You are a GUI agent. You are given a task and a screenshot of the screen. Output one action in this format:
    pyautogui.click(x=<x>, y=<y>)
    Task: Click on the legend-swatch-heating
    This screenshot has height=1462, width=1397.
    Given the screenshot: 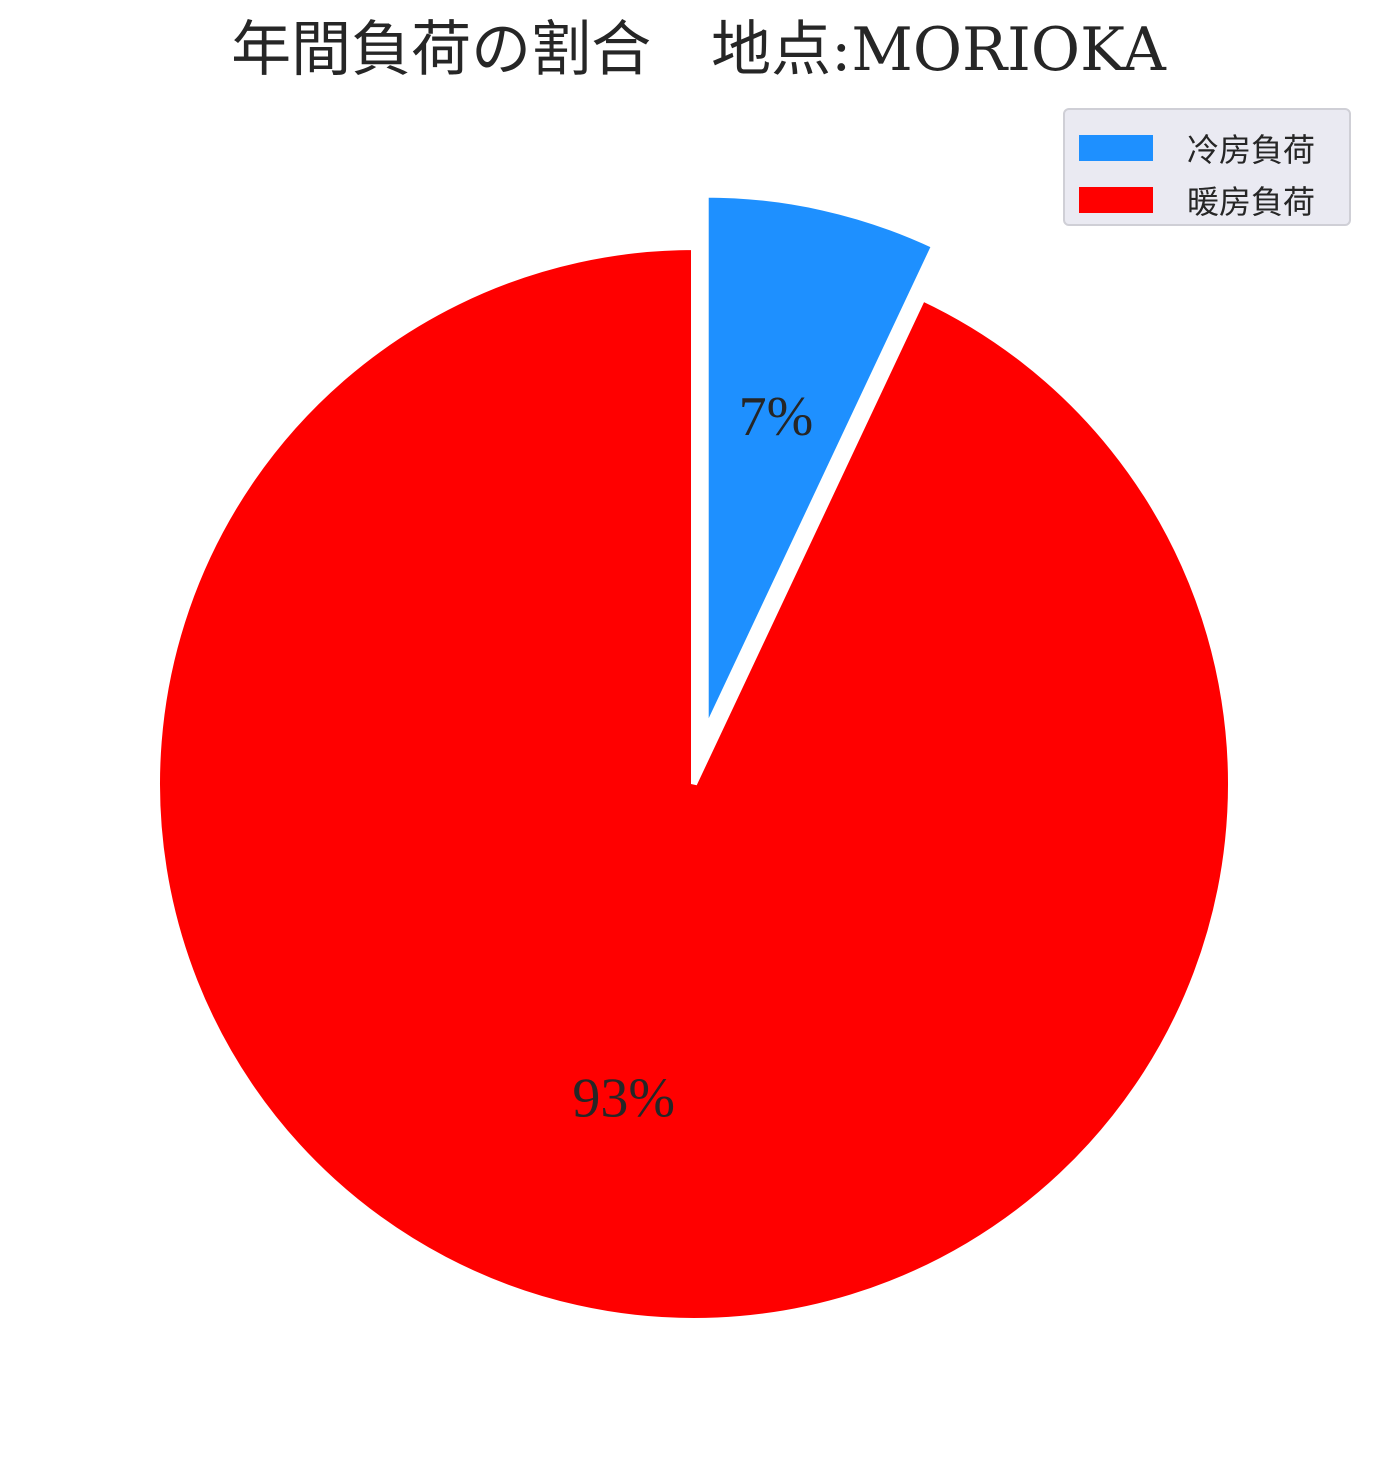 What is the action you would take?
    pyautogui.click(x=1116, y=200)
    